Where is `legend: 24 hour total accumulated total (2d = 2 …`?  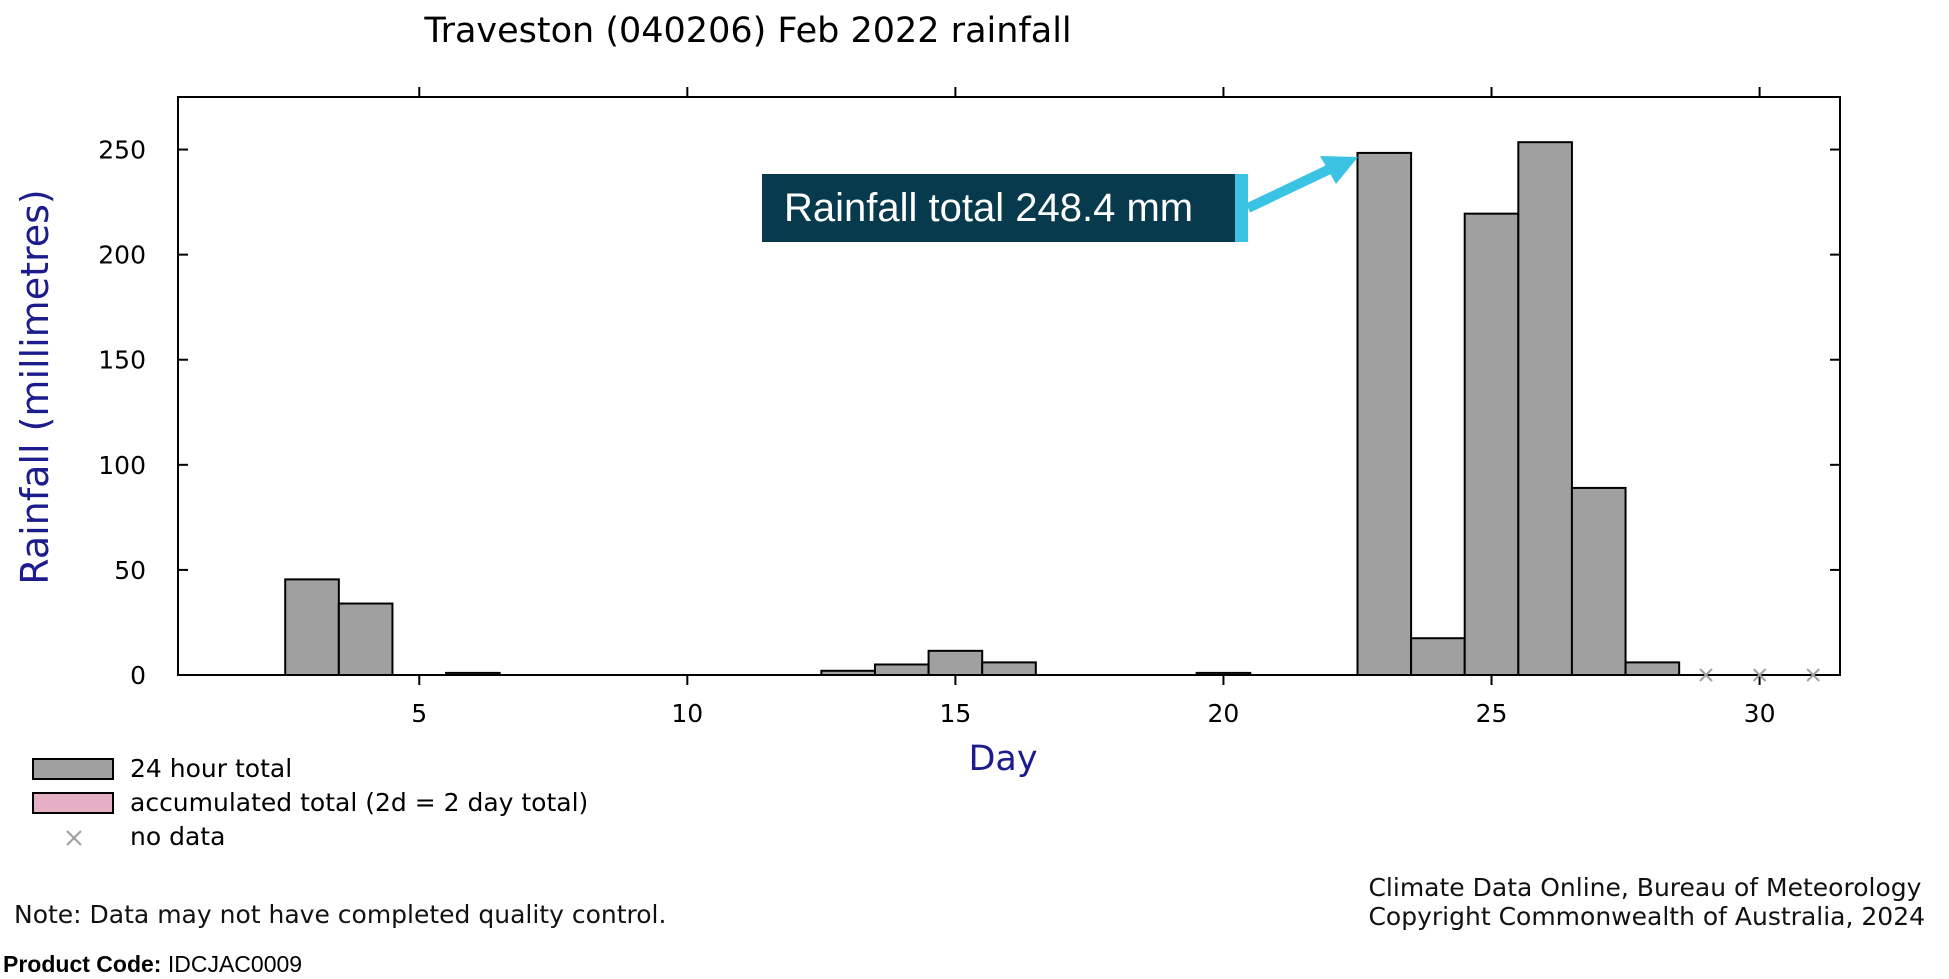 legend: 24 hour total accumulated total (2d = 2 … is located at coordinates (310, 802).